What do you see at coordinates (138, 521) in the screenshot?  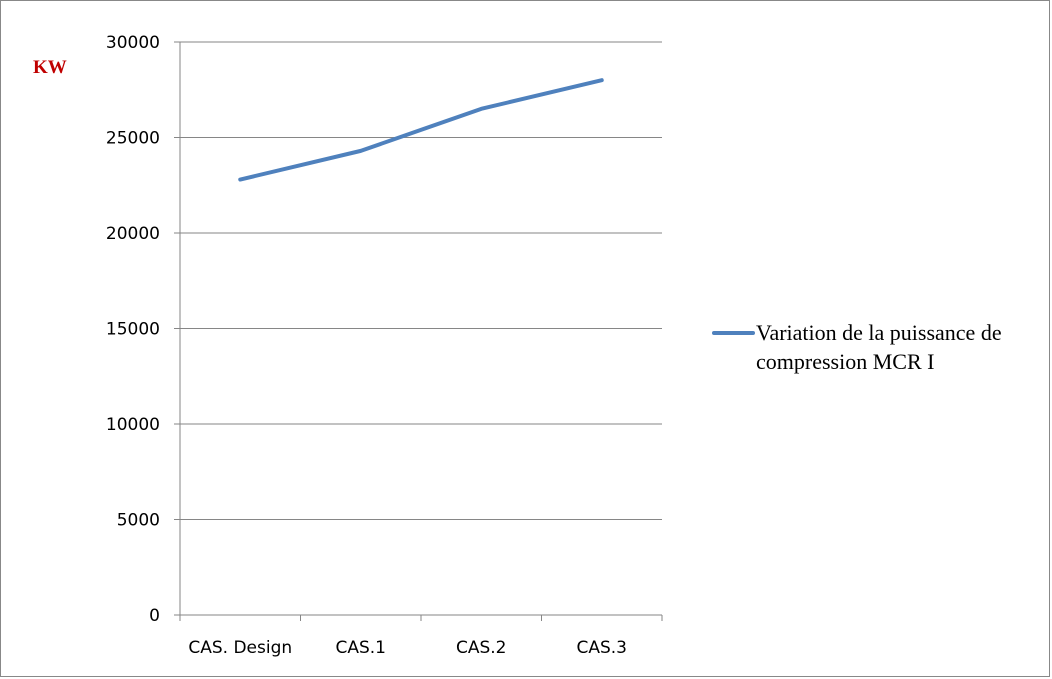 I see `y-tick-label: 5000` at bounding box center [138, 521].